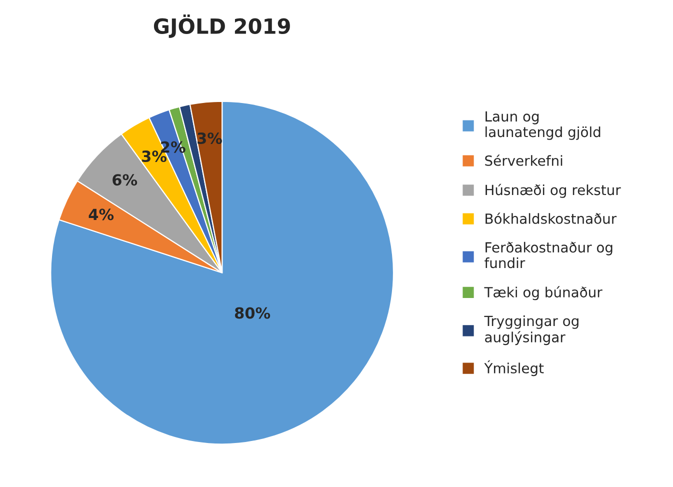  What do you see at coordinates (548, 255) in the screenshot?
I see `legend-label: Ferðakostnaður og fundir` at bounding box center [548, 255].